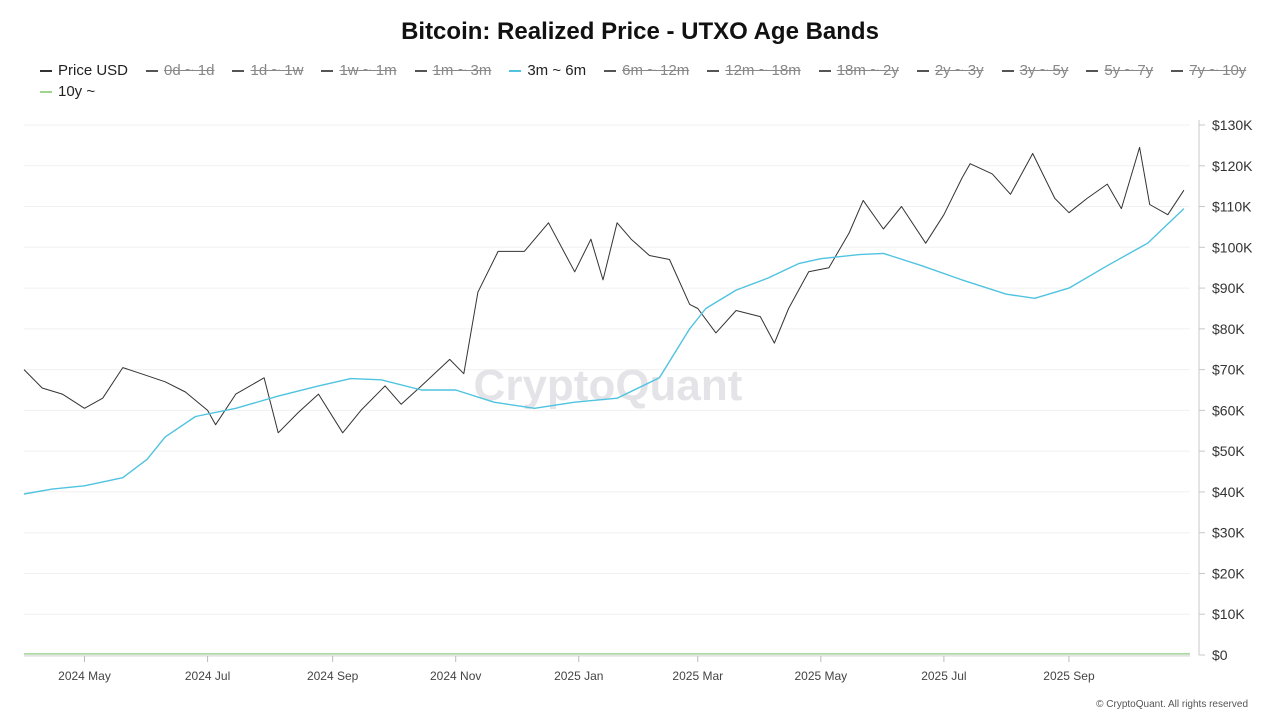 The height and width of the screenshot is (720, 1280). I want to click on legend-item: 1d ~ 1w, so click(267, 70).